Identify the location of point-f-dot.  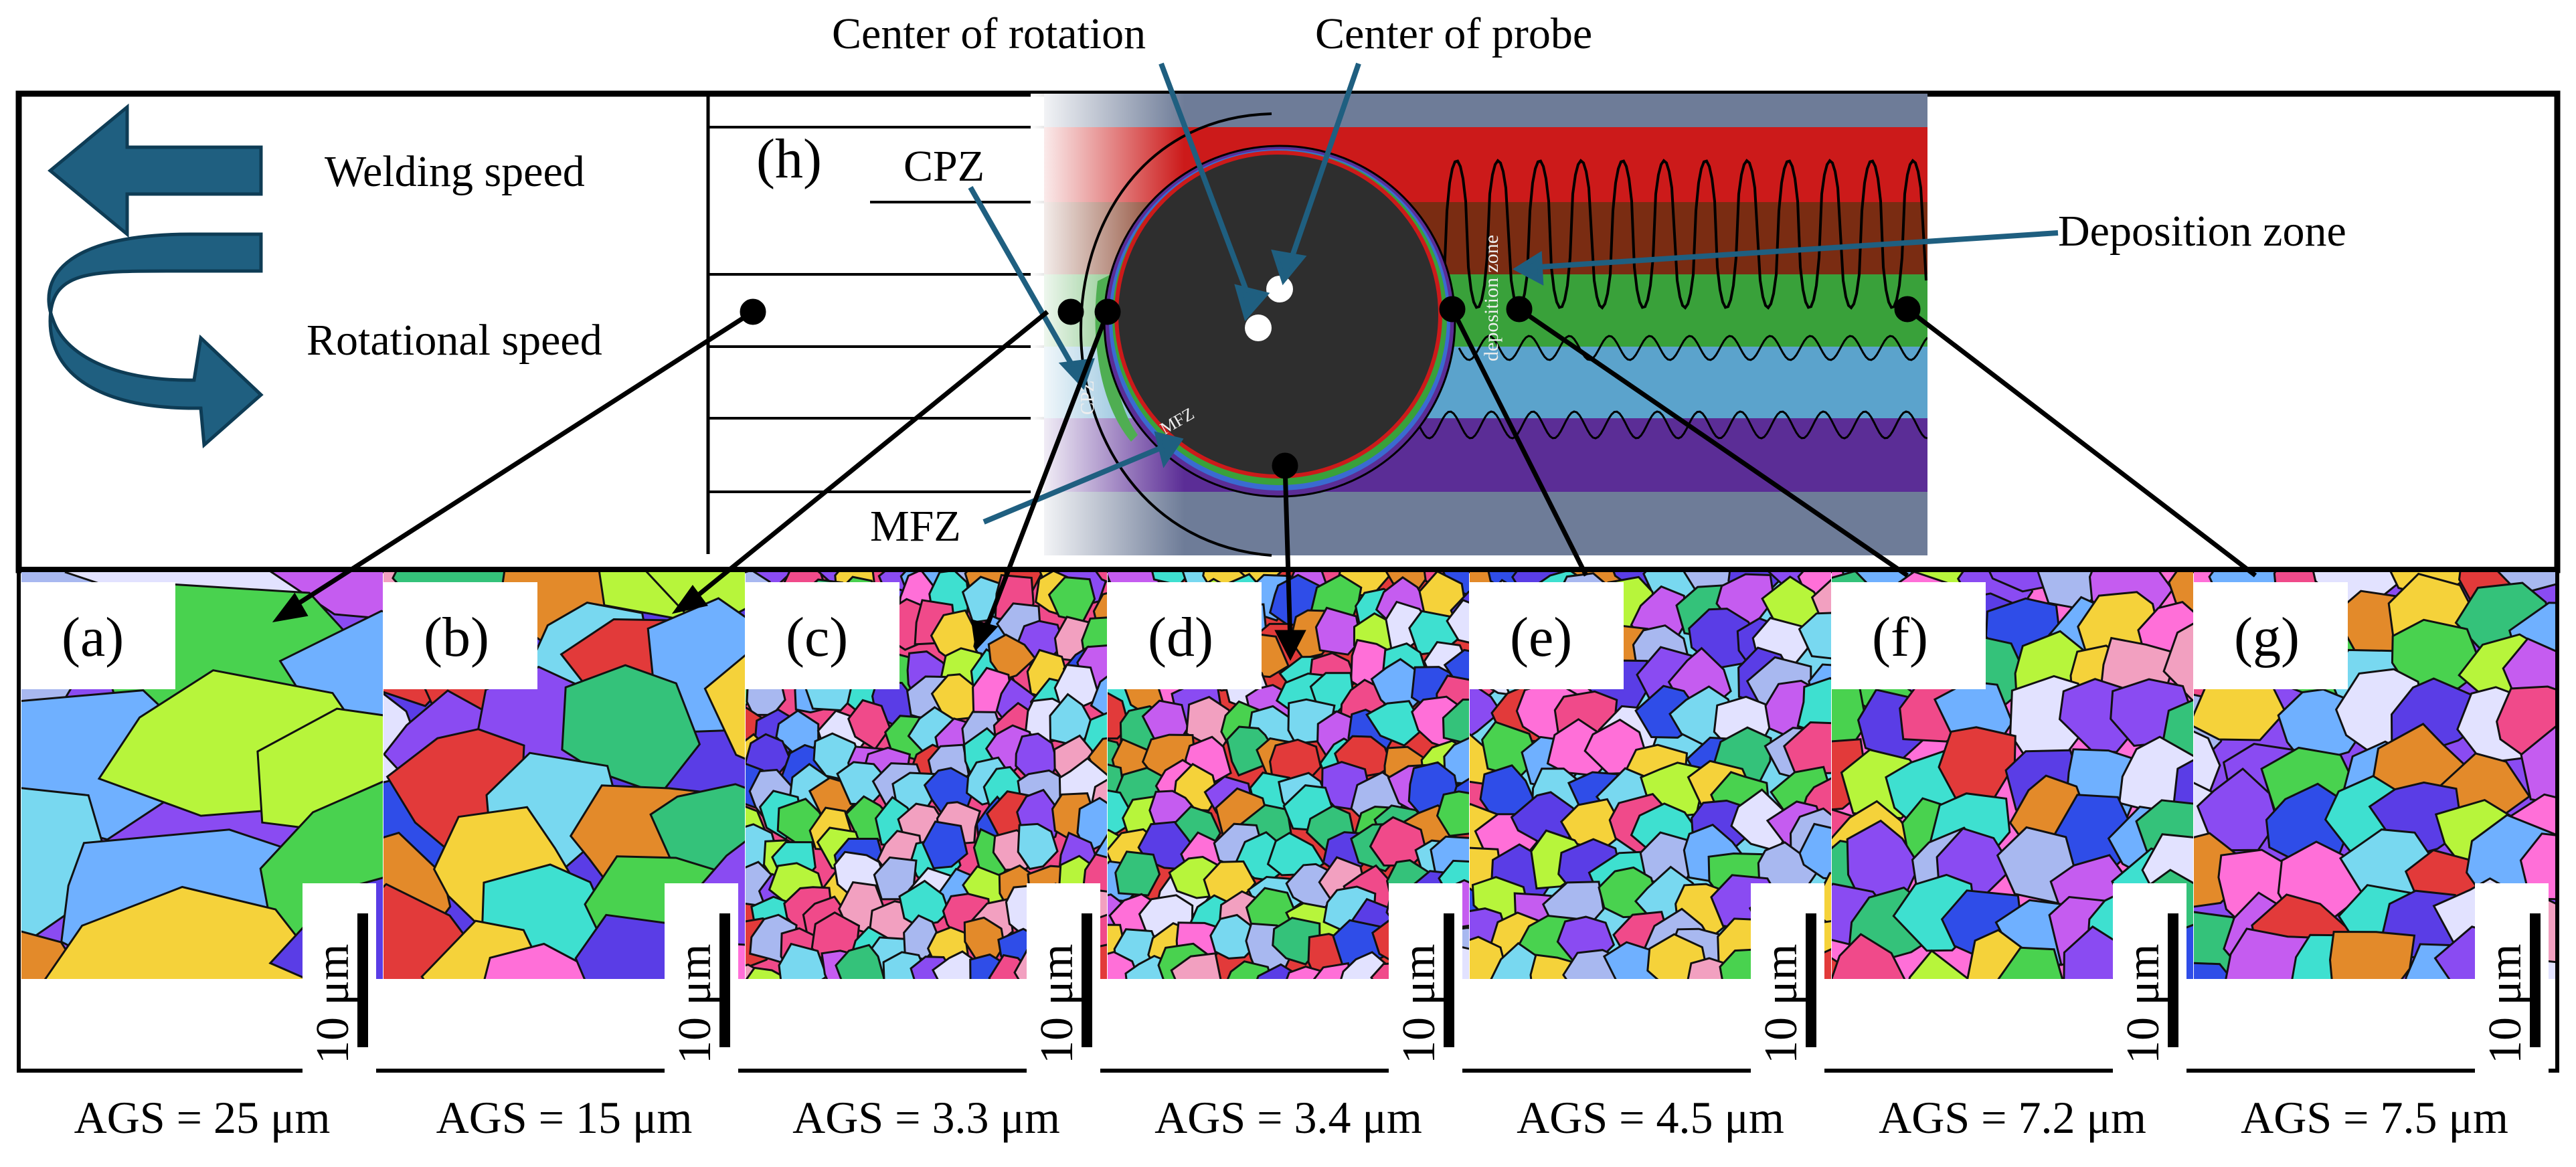
(1519, 309).